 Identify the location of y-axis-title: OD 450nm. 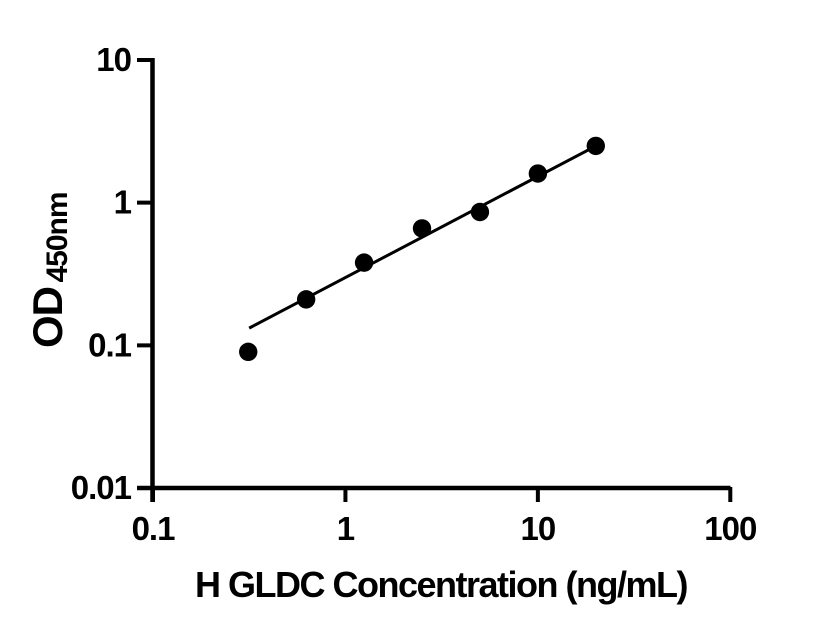
(49, 270).